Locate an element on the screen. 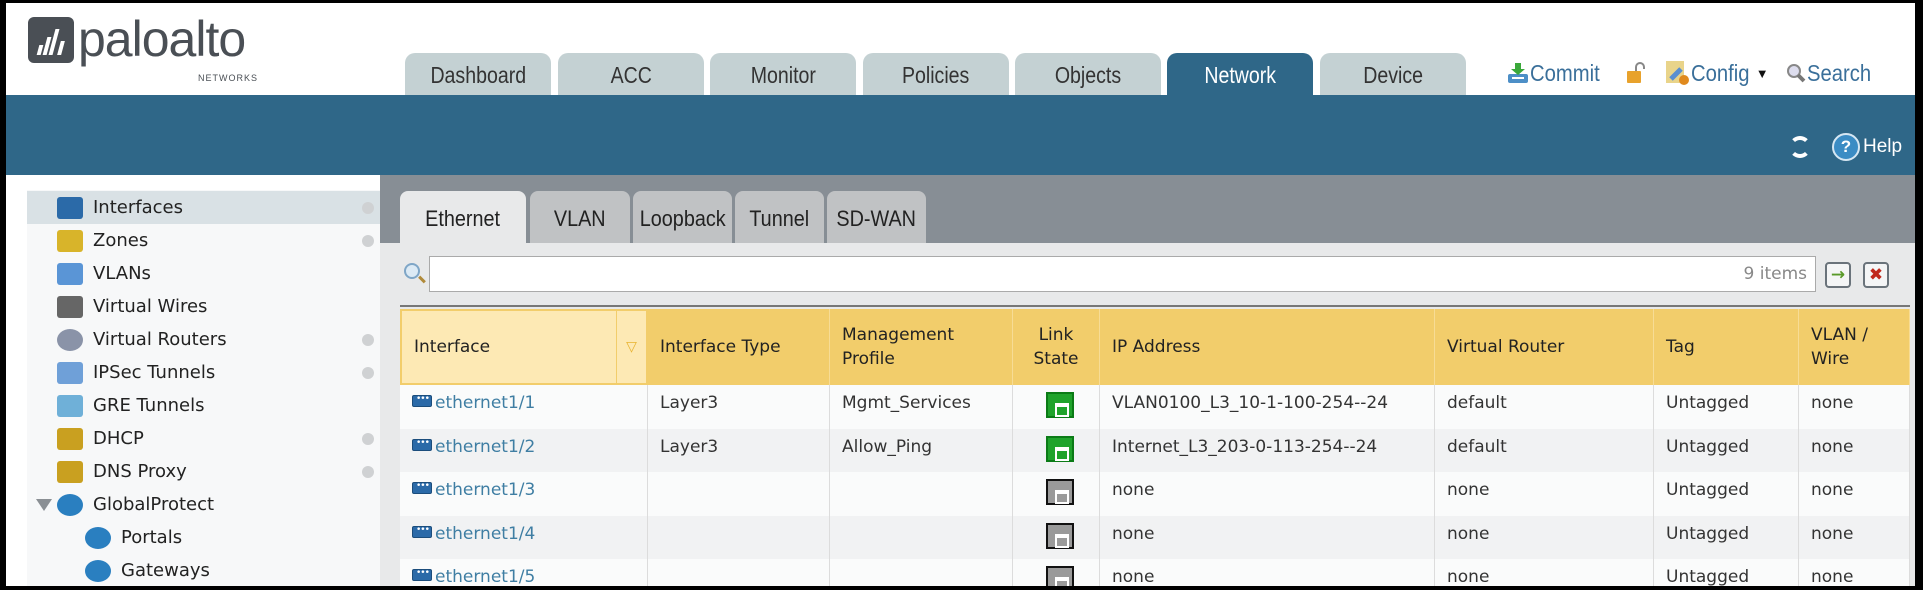  cell-interface: ethernet1/5 is located at coordinates (524, 572).